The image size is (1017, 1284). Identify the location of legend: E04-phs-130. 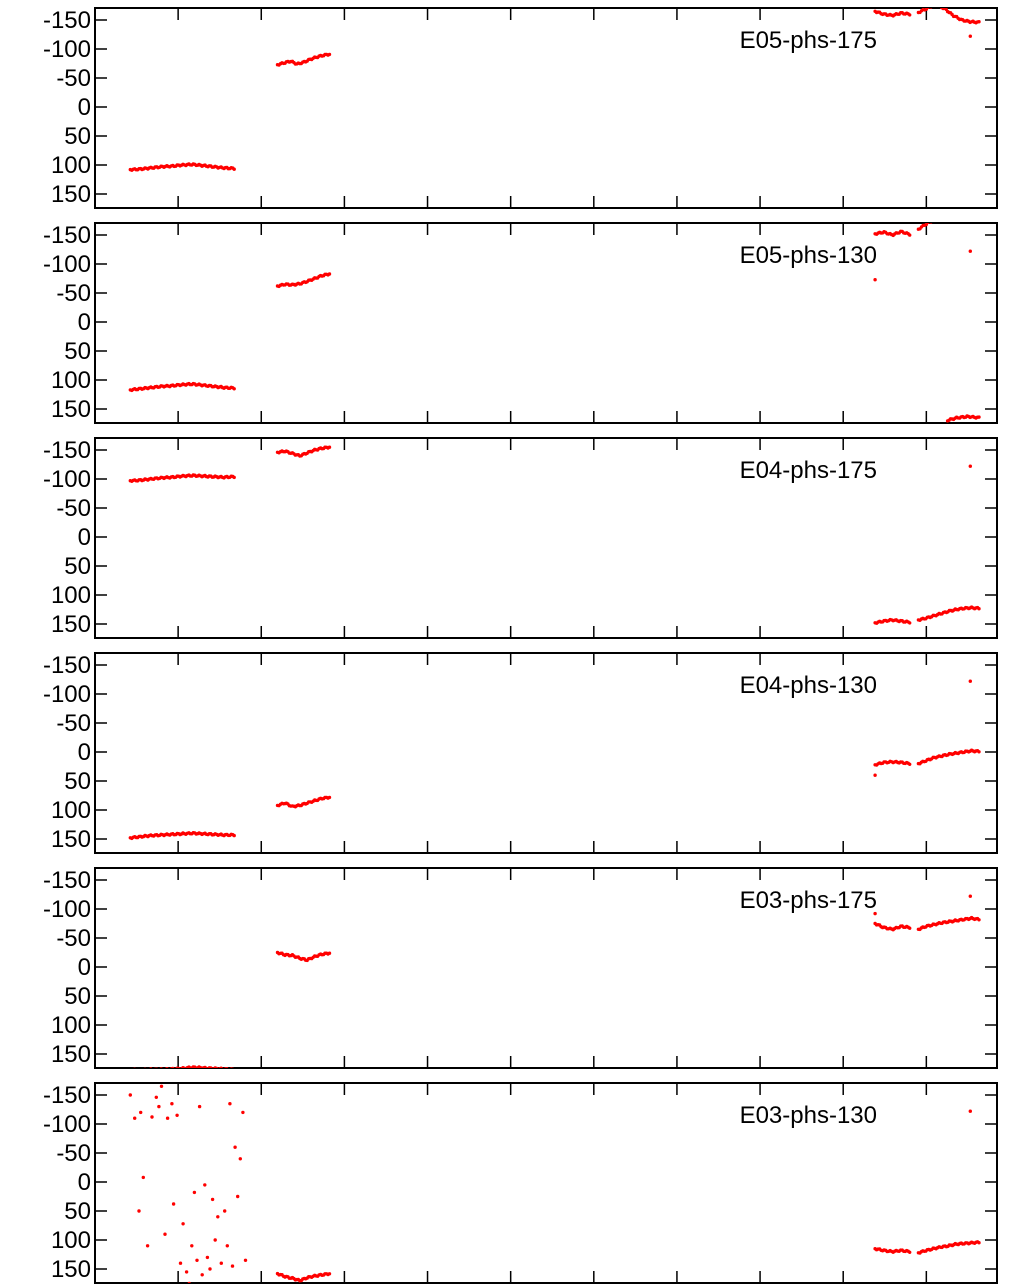
(808, 685).